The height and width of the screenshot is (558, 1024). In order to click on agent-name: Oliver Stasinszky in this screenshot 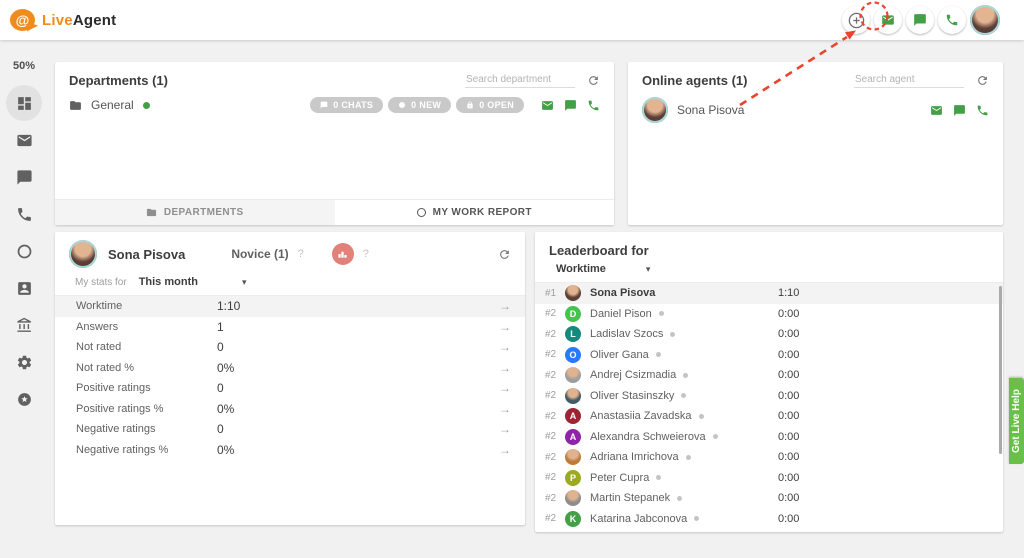, I will do `click(632, 395)`.